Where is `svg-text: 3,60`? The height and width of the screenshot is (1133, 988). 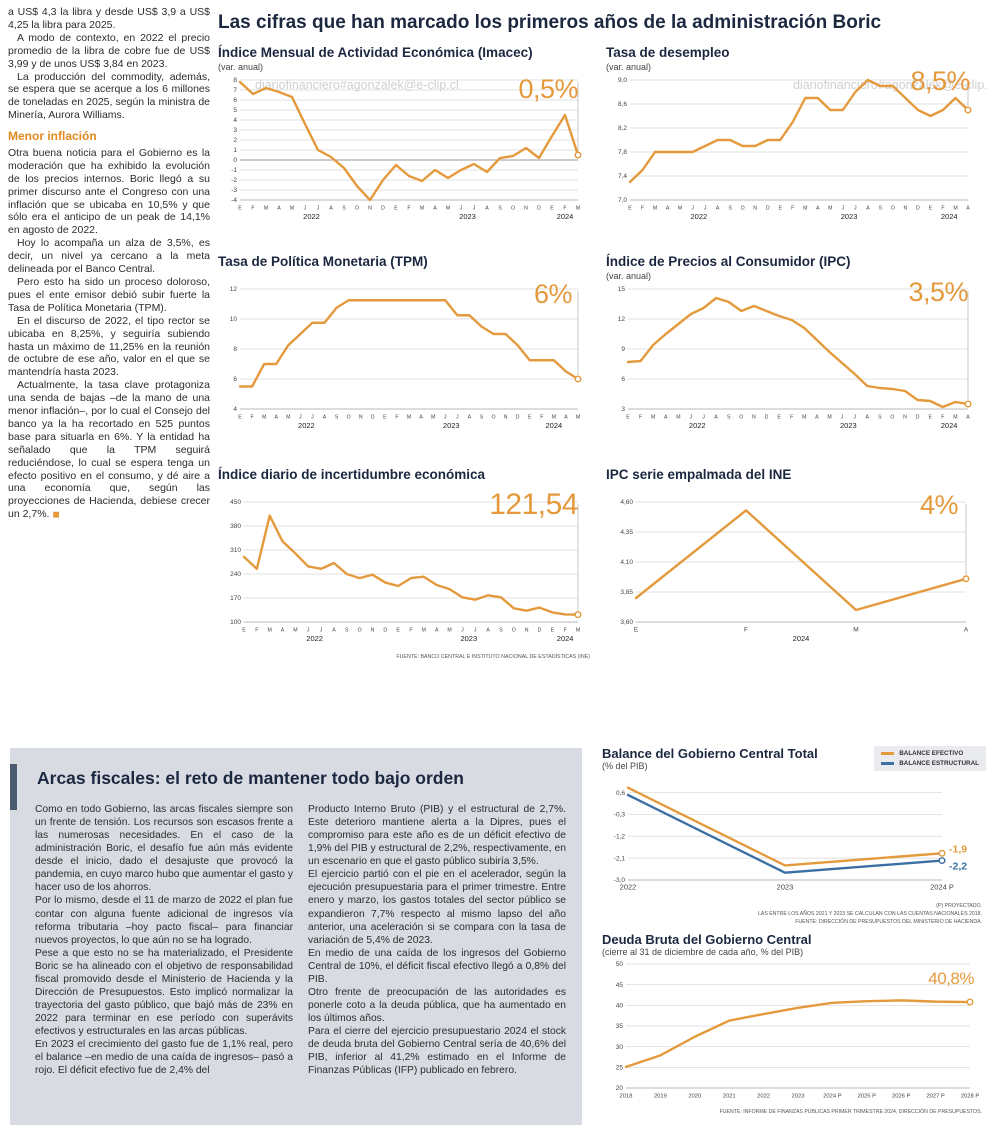 svg-text: 3,60 is located at coordinates (626, 622).